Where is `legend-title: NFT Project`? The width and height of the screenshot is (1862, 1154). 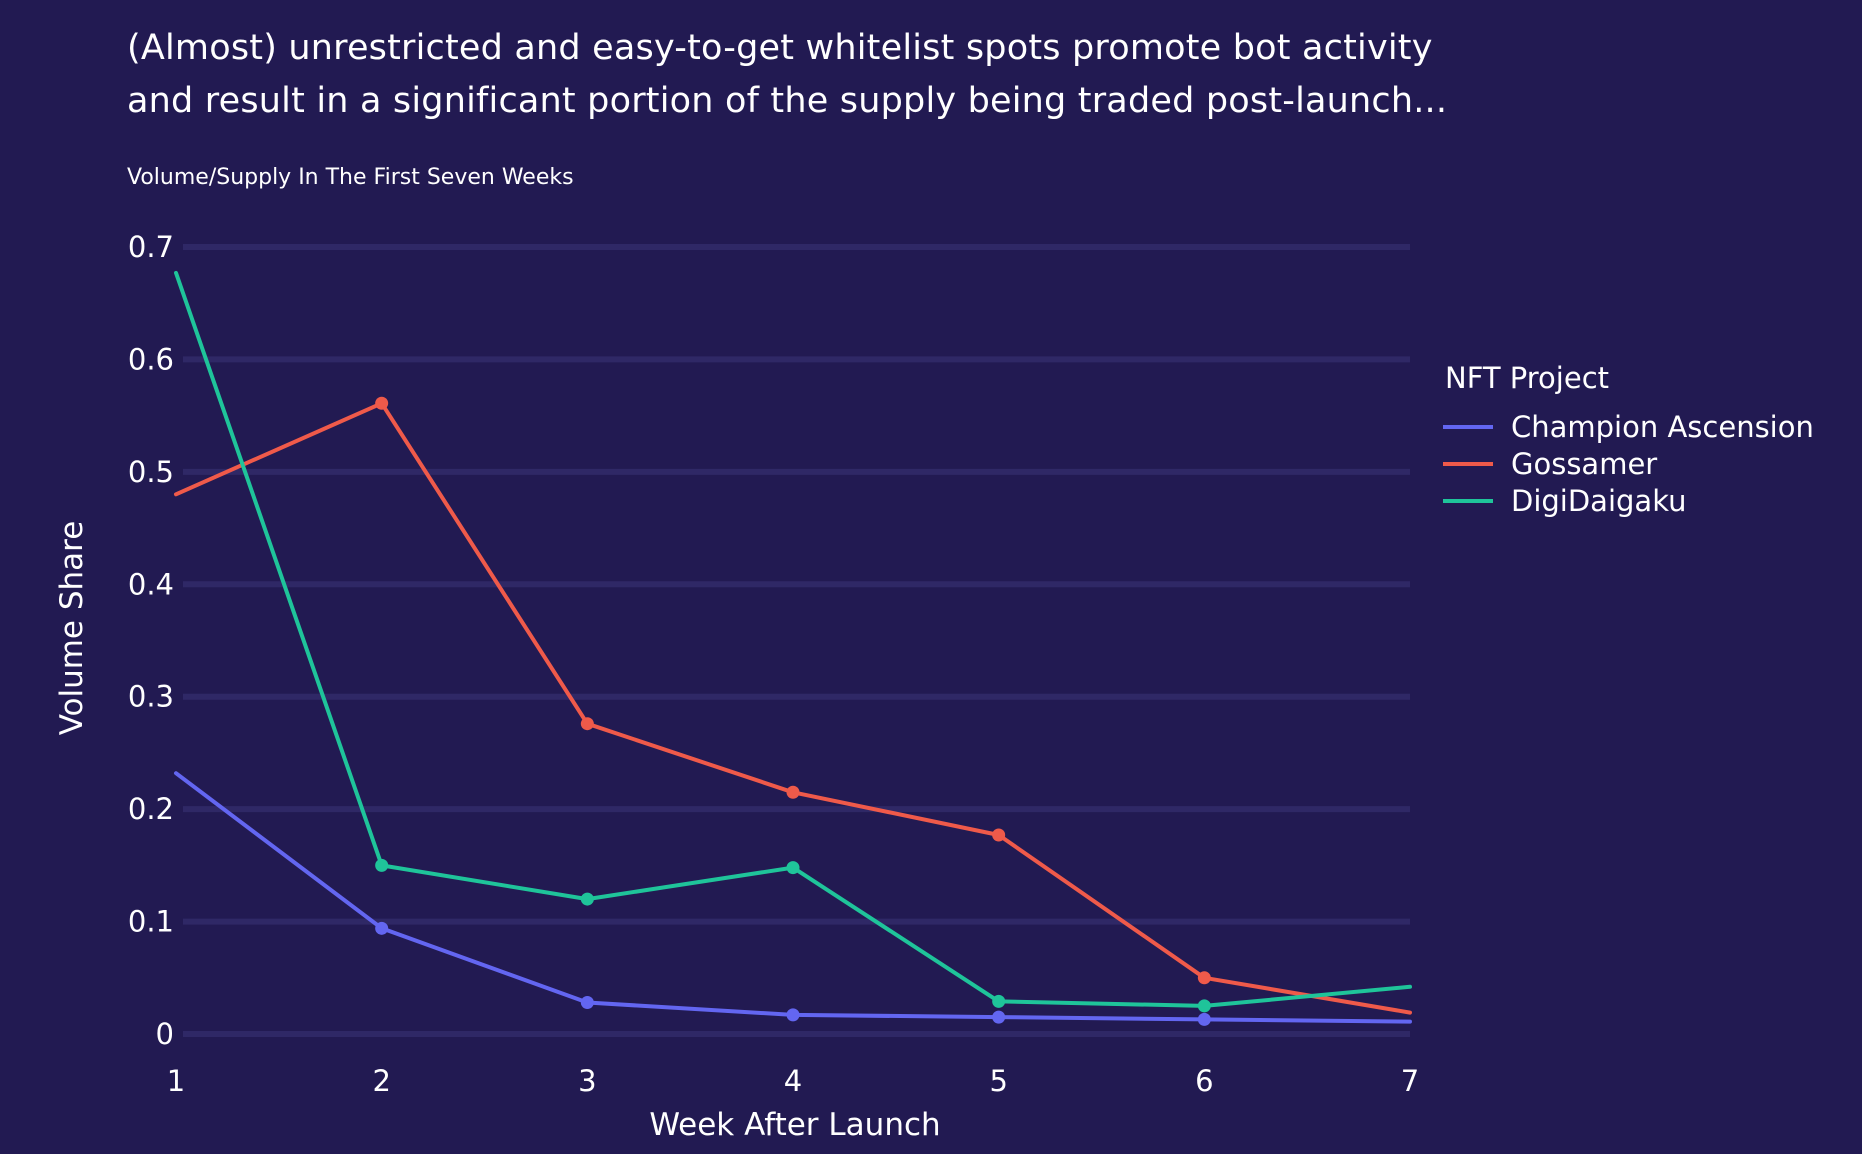 legend-title: NFT Project is located at coordinates (1527, 378).